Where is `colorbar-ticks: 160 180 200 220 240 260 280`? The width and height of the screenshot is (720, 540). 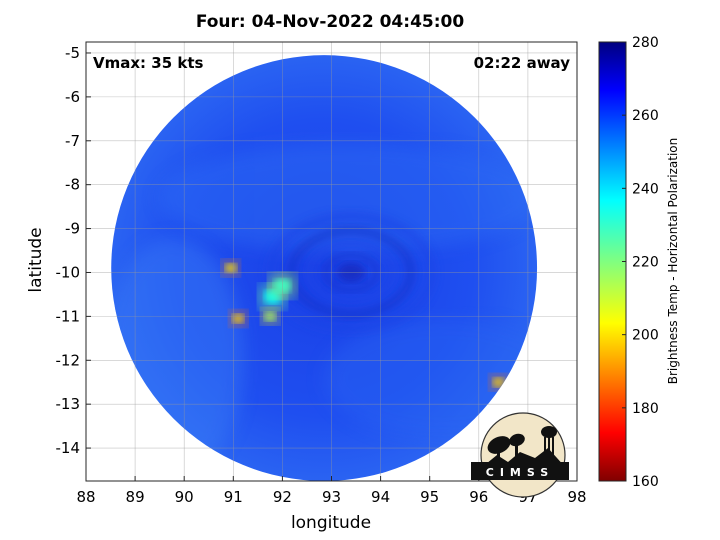
colorbar-ticks: 160 180 200 220 240 260 280 is located at coordinates (640, 262).